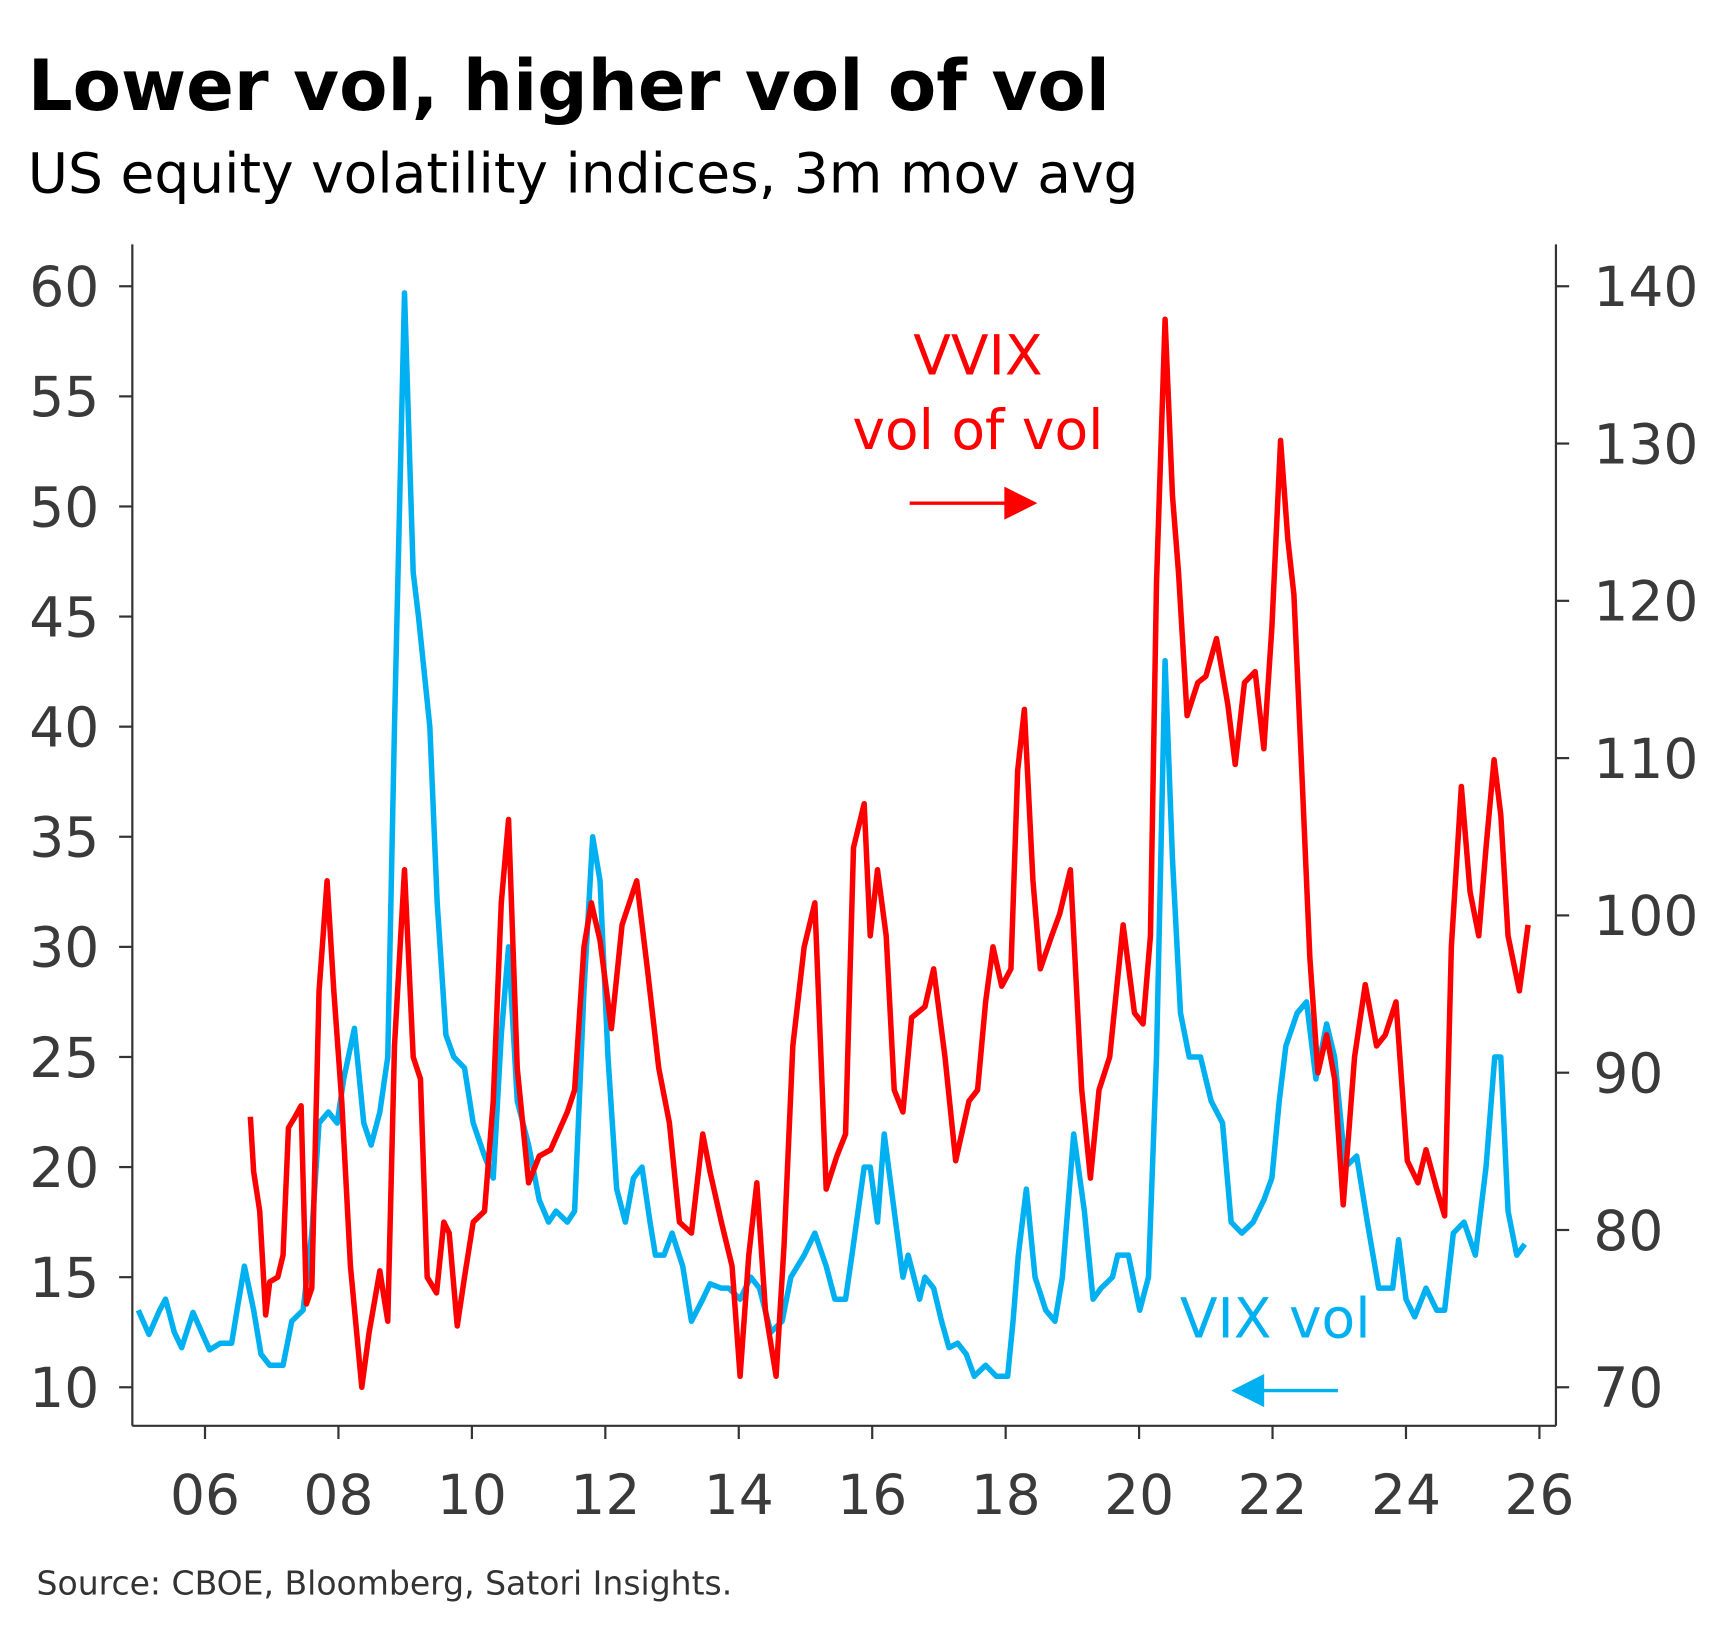 The image size is (1718, 1635). I want to click on left-y-tick-label: 35, so click(64, 838).